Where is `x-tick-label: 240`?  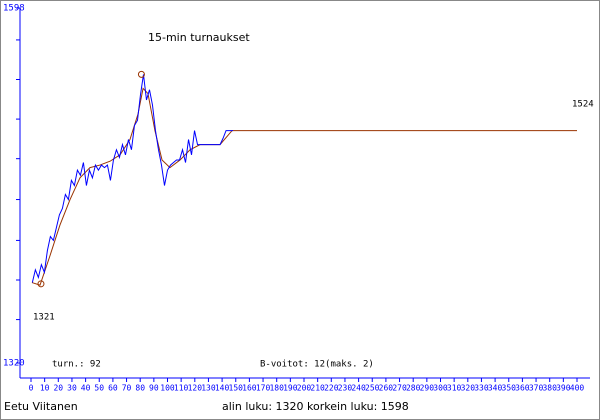 x-tick-label: 240 is located at coordinates (358, 388).